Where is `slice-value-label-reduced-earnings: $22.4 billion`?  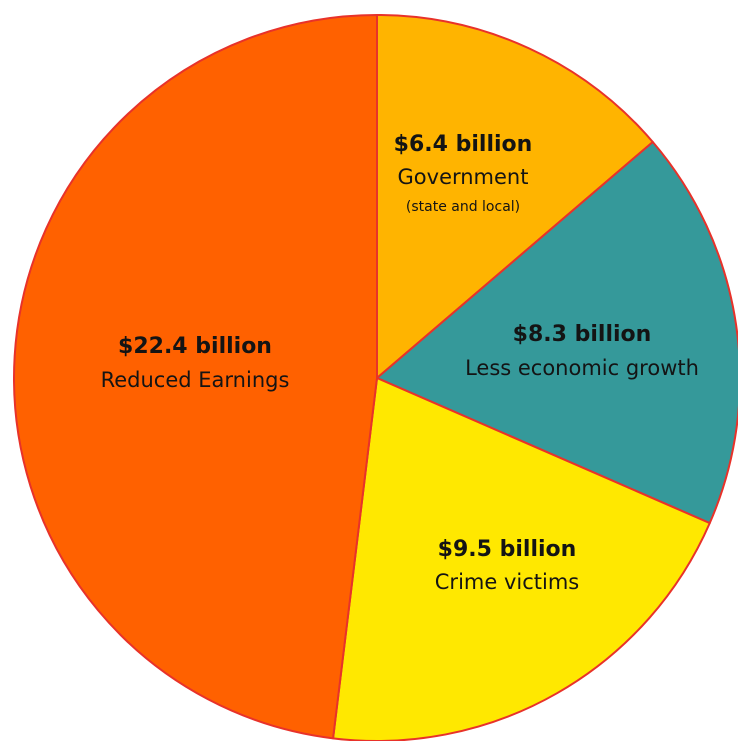 slice-value-label-reduced-earnings: $22.4 billion is located at coordinates (195, 346).